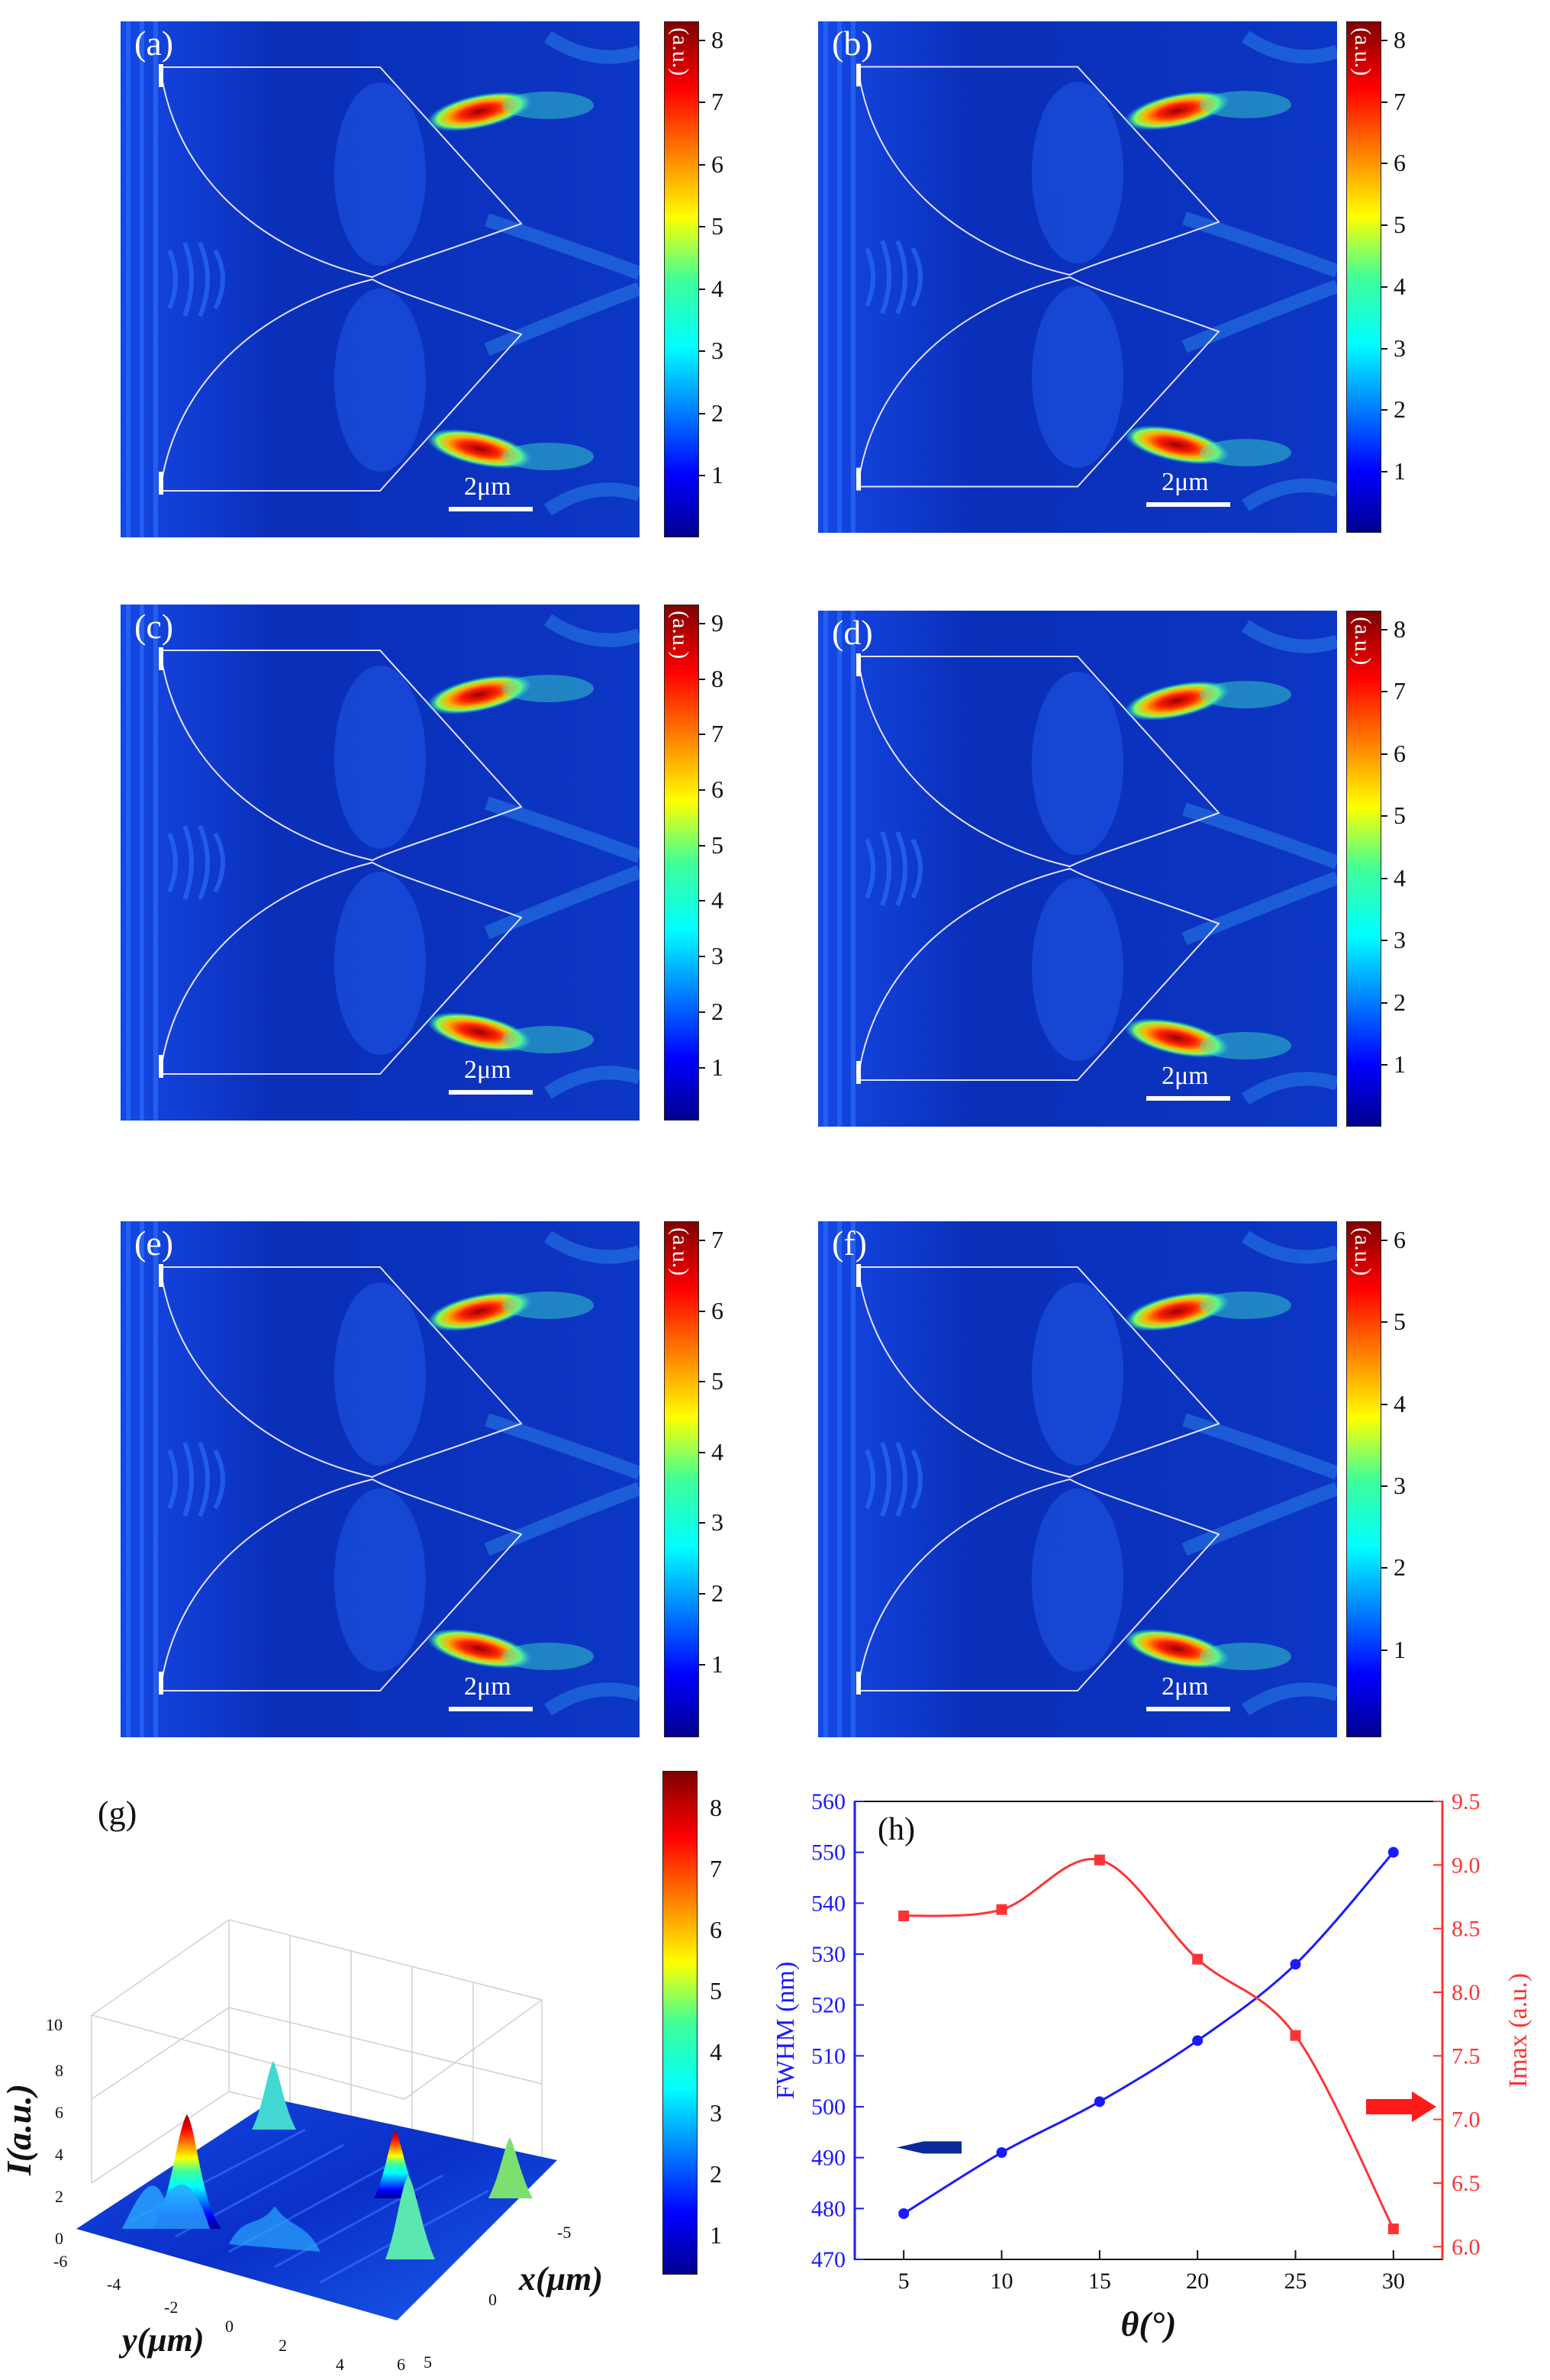 Image resolution: width=1550 pixels, height=2380 pixels. I want to click on z-tick: 8, so click(59, 2070).